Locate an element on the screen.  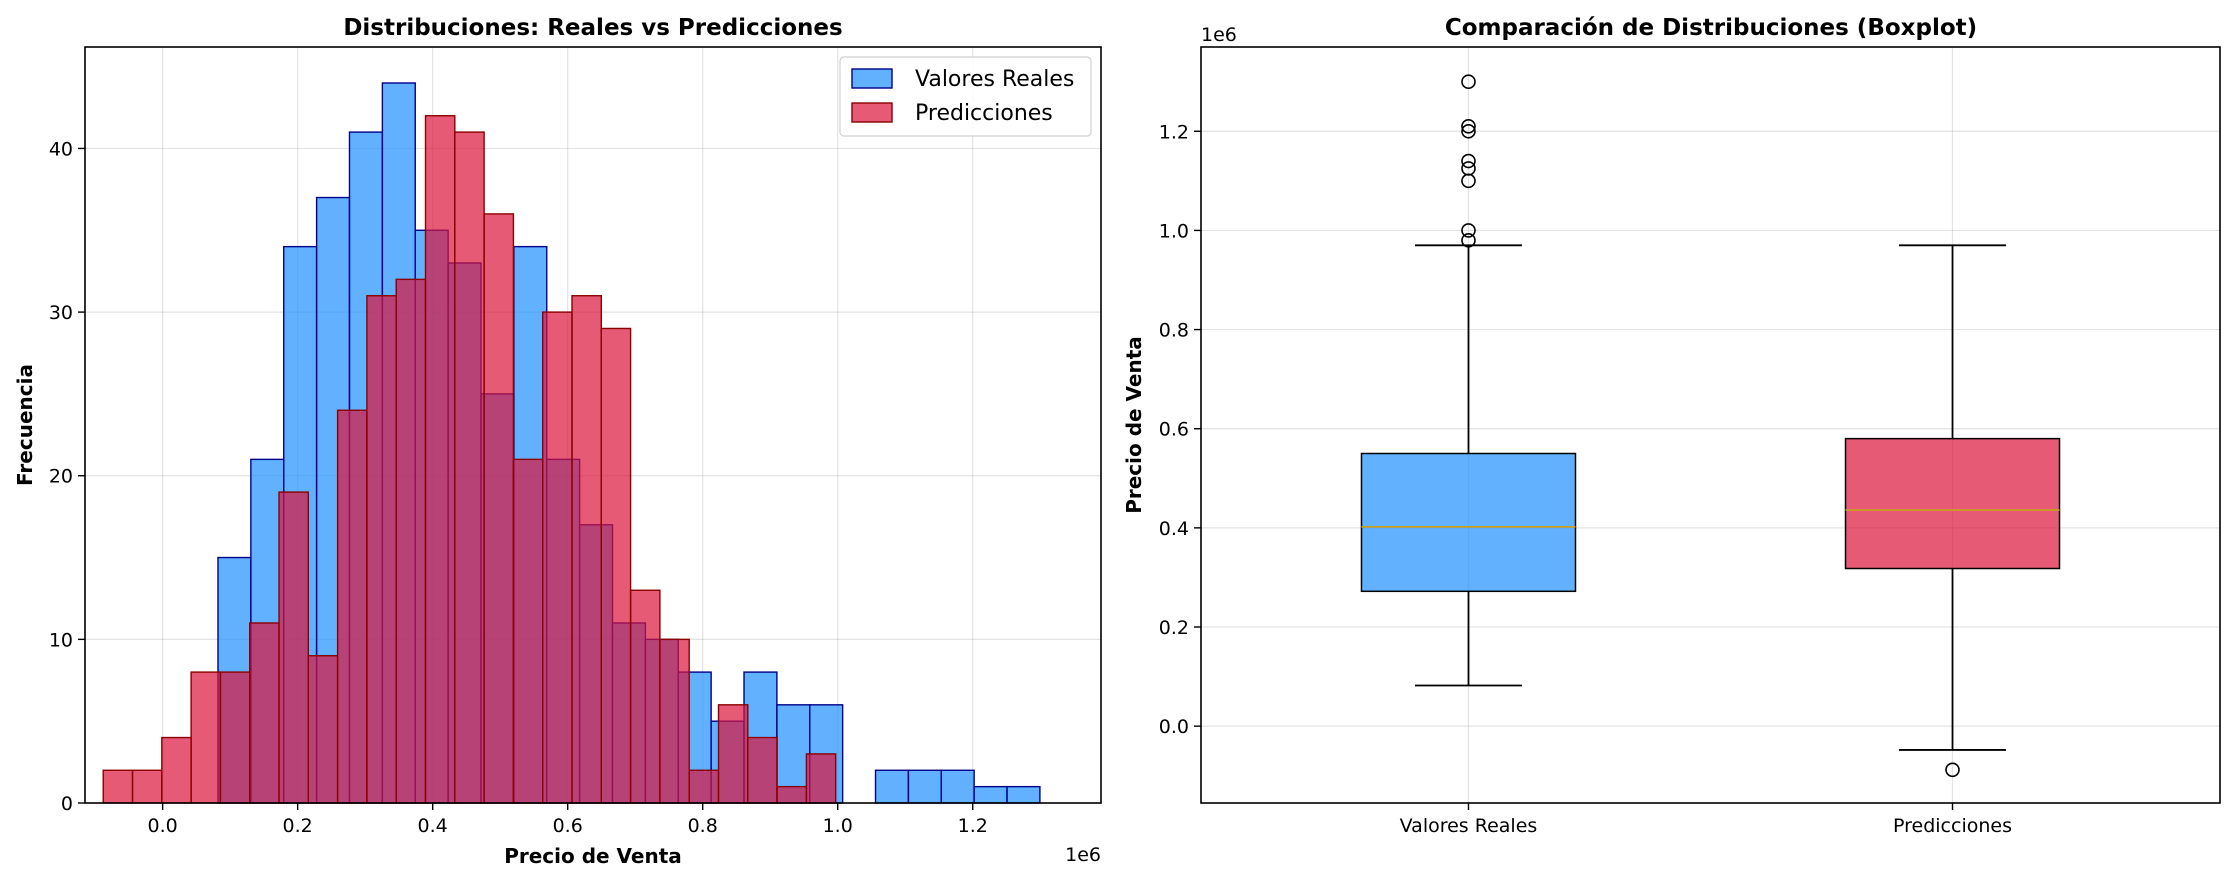
histogram-x-tick-label: 0.6 is located at coordinates (568, 826).